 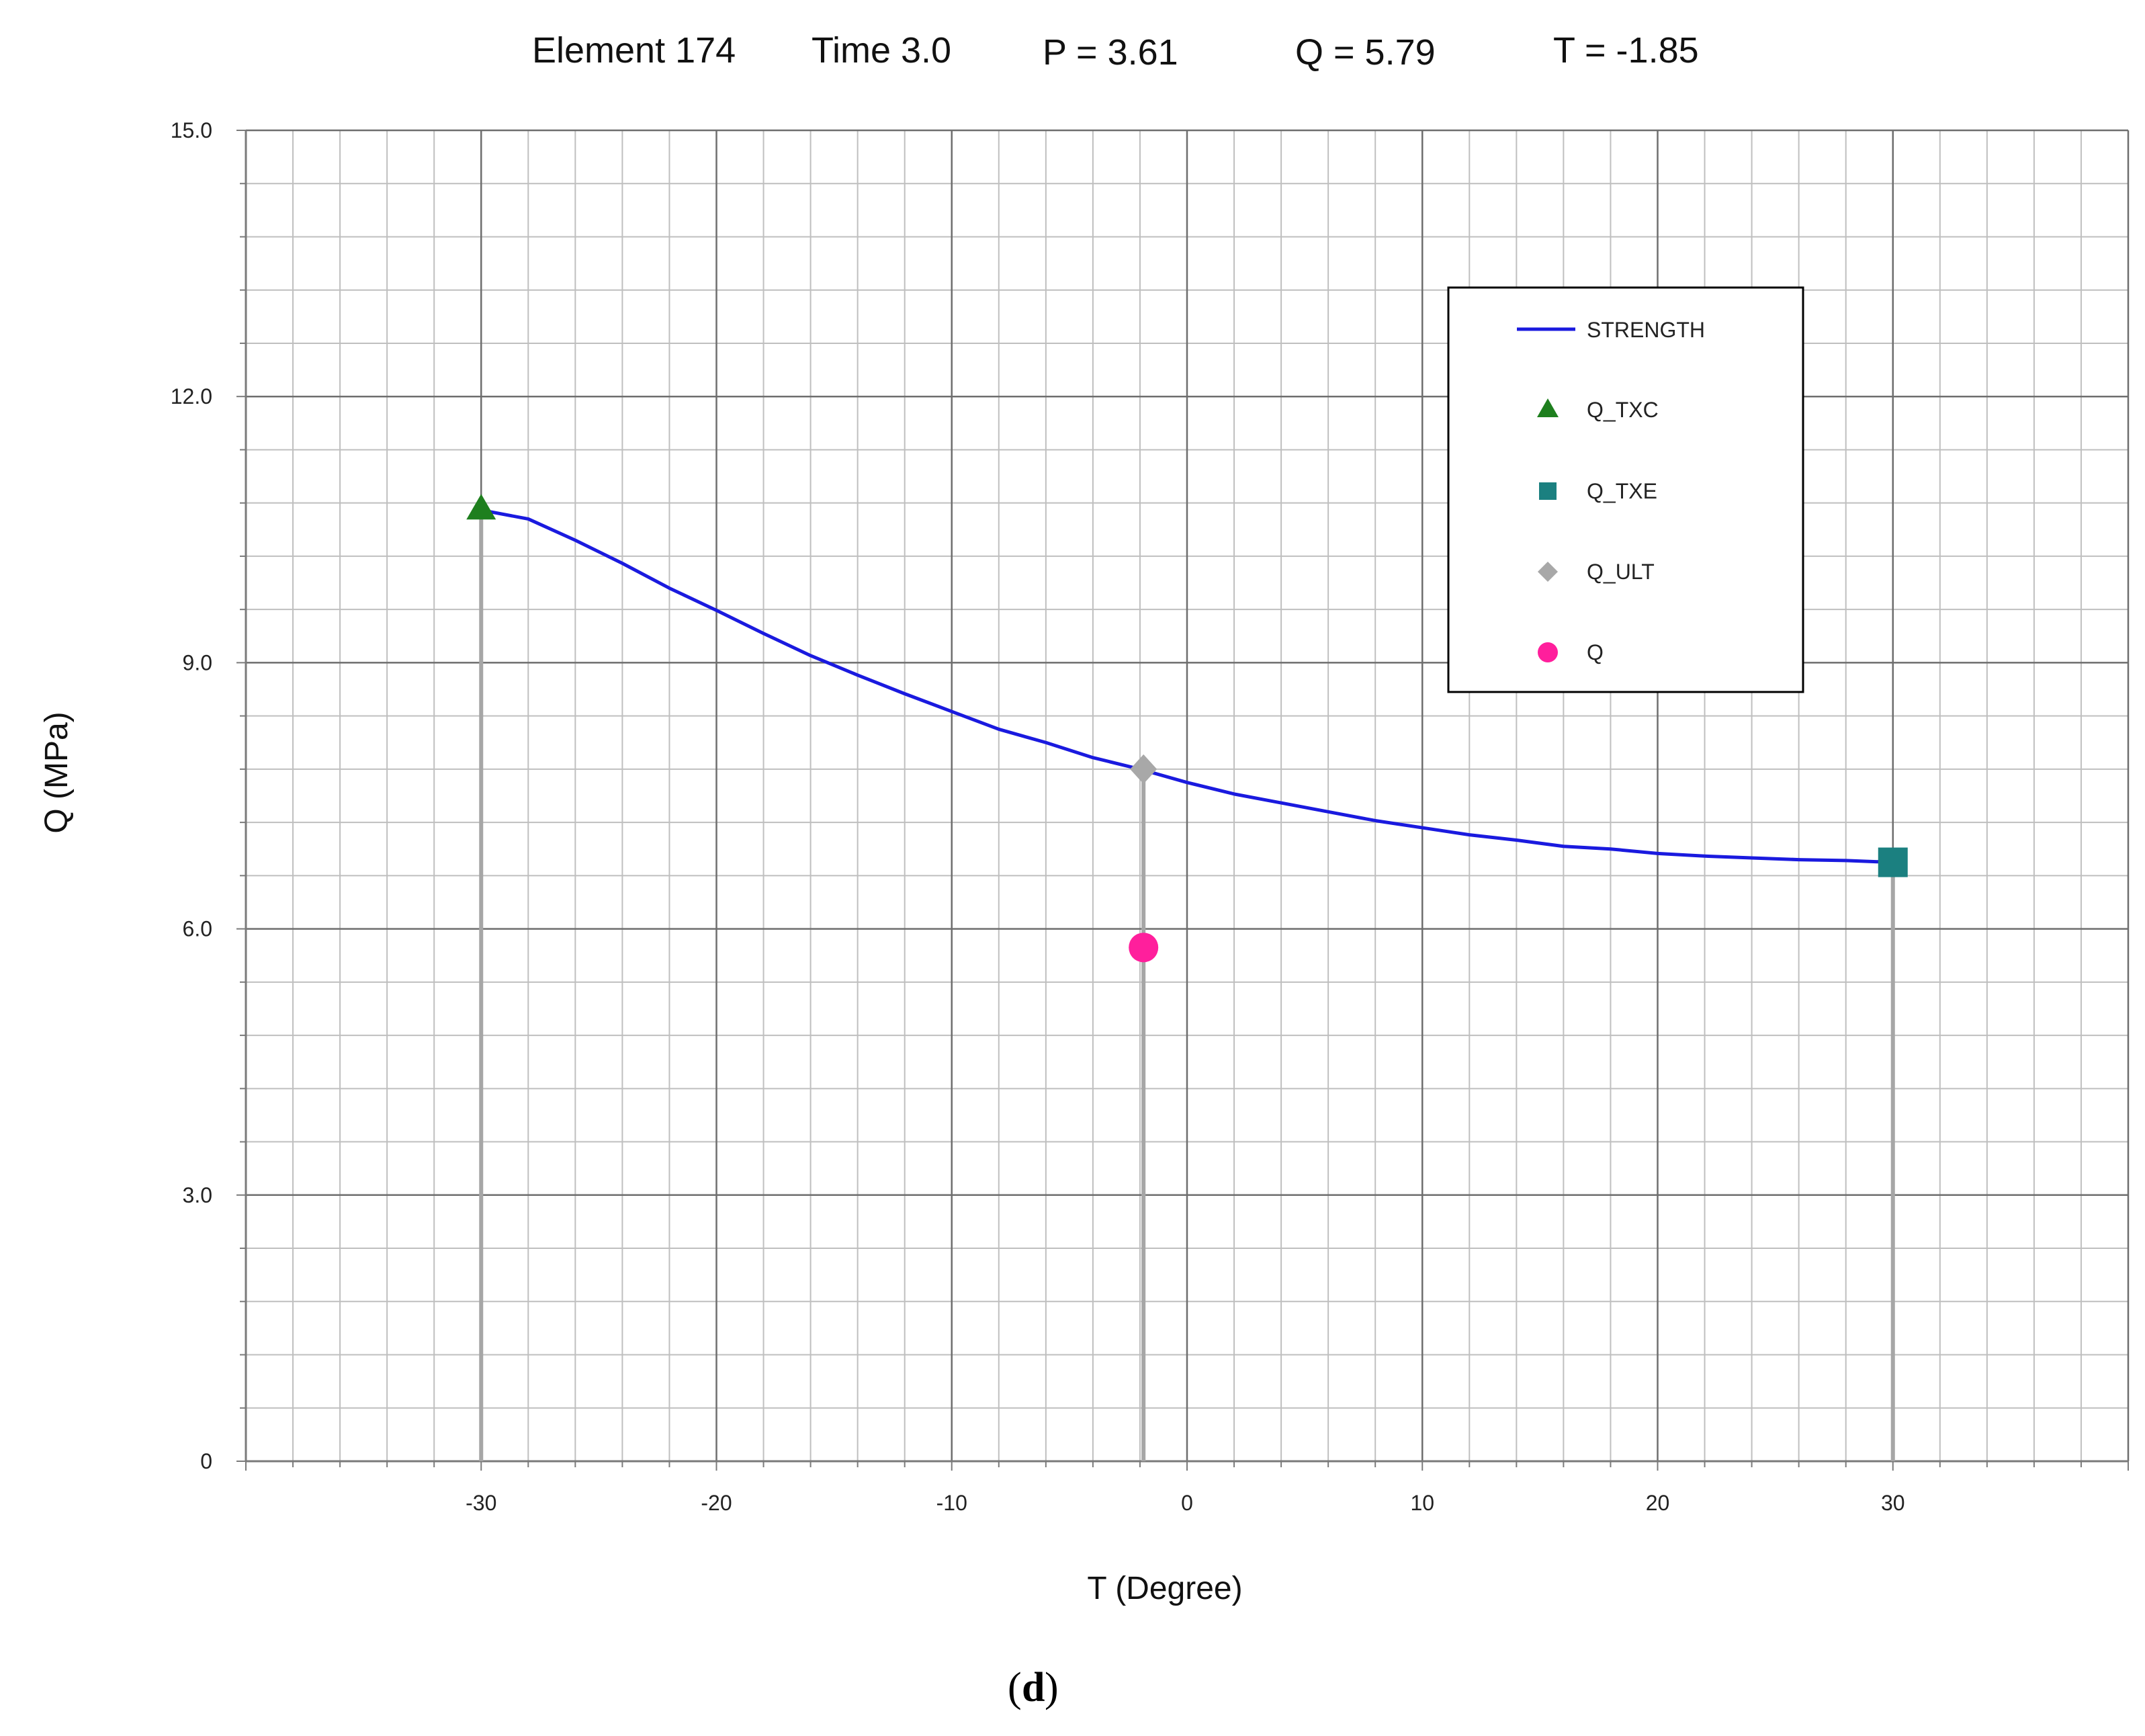 I want to click on legend-box, so click(x=1625, y=489).